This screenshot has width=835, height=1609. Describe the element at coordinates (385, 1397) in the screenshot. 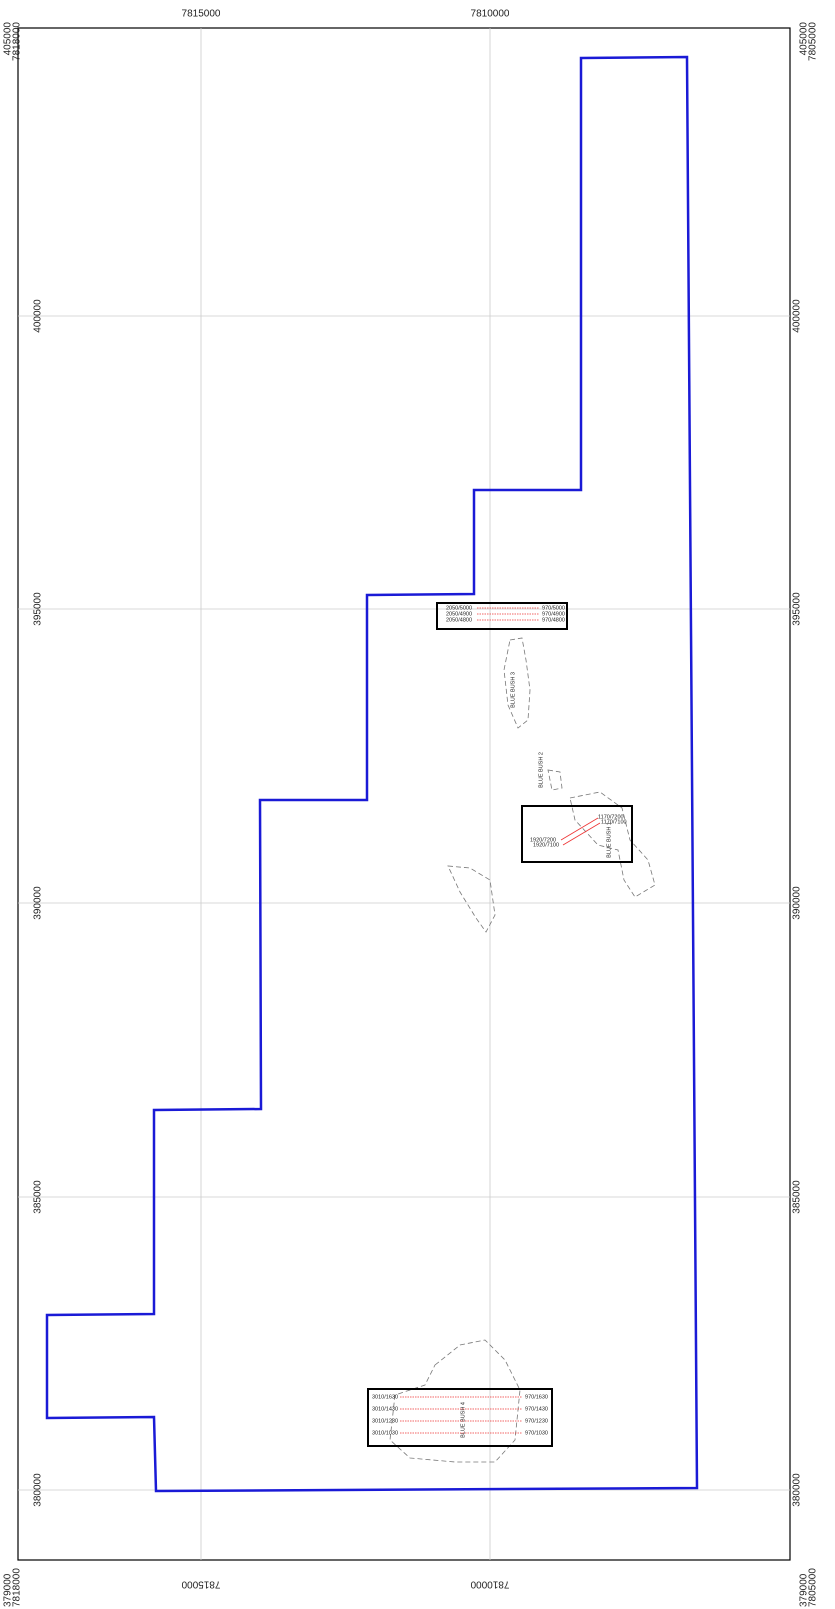

I see `drill-label: 3010/1630` at that location.